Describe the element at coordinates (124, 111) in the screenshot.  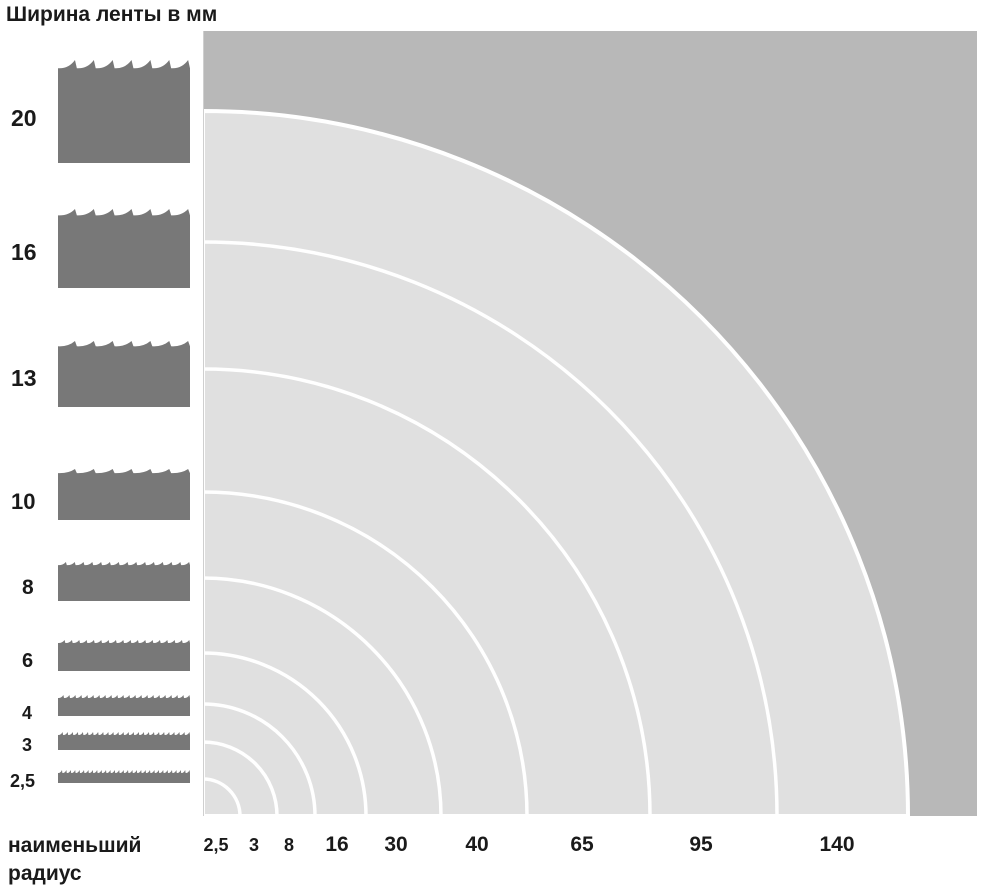
I see `blade-sample-20mm` at that location.